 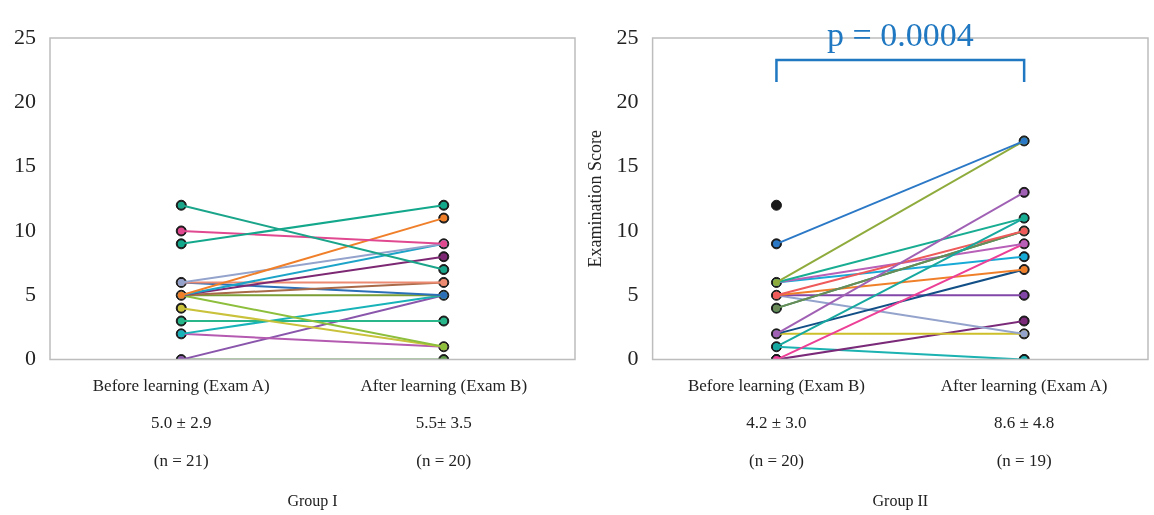 What do you see at coordinates (181, 422) in the screenshot?
I see `x-tick-label: Before learning (Exam A) 5.0 ± 2.9 (n = 21)` at bounding box center [181, 422].